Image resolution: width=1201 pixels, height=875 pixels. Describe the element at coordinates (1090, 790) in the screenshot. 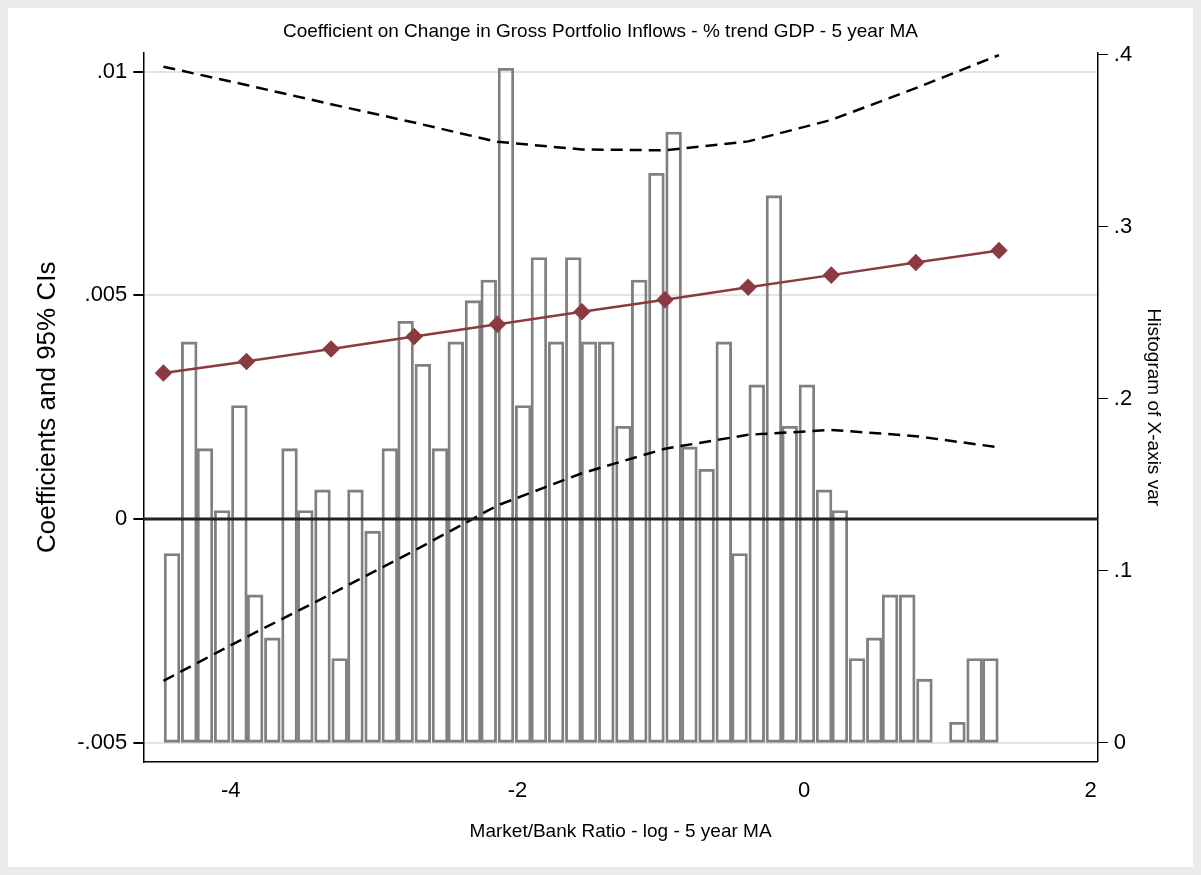

I see `x-tick-label: 2` at that location.